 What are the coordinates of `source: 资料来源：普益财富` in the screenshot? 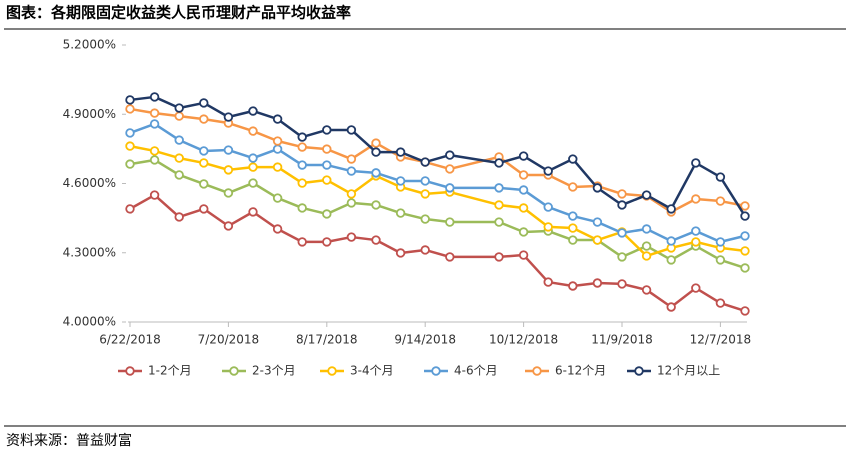 It's located at (69, 440).